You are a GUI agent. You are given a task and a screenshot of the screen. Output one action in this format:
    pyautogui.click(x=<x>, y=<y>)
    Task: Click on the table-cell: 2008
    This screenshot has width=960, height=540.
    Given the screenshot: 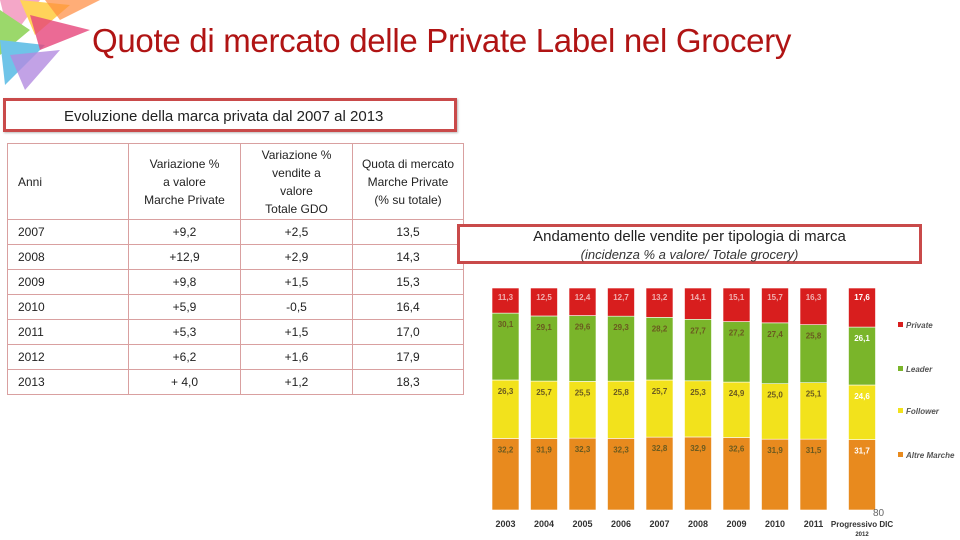 What is the action you would take?
    pyautogui.click(x=68, y=257)
    